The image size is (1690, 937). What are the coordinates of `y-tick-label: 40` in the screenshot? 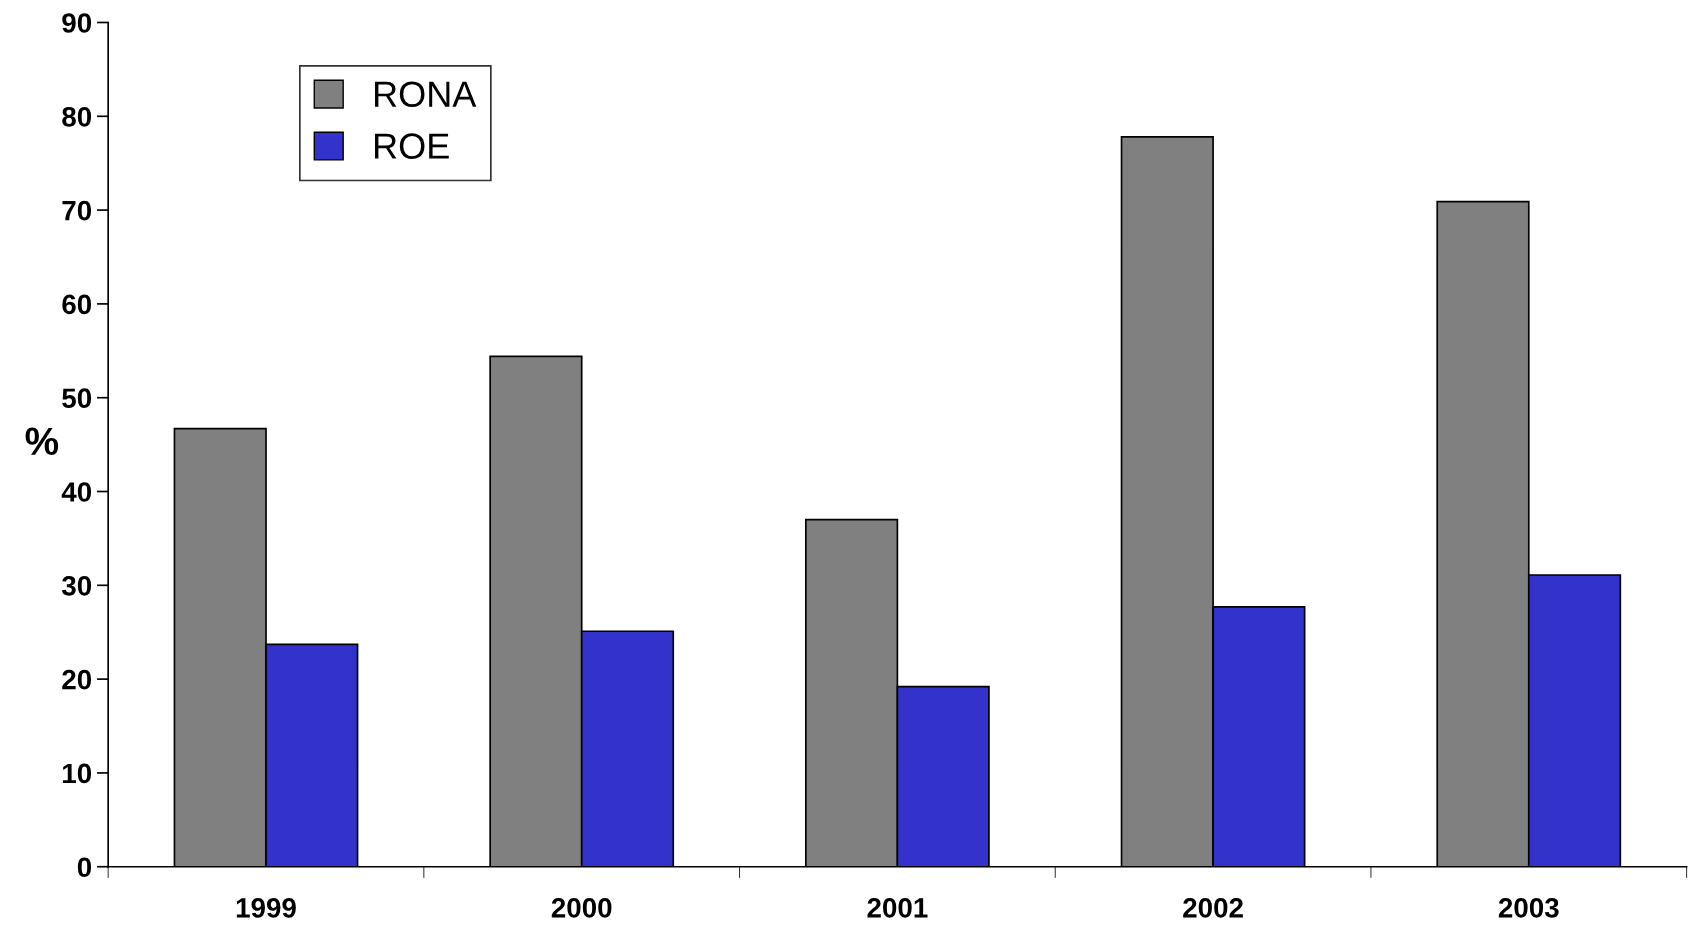 It's located at (76, 492).